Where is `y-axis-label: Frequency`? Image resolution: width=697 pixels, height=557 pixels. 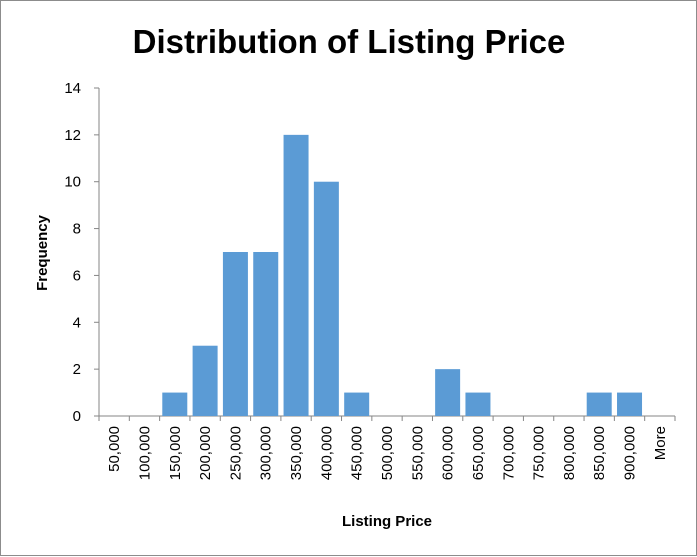
y-axis-label: Frequency is located at coordinates (42, 252).